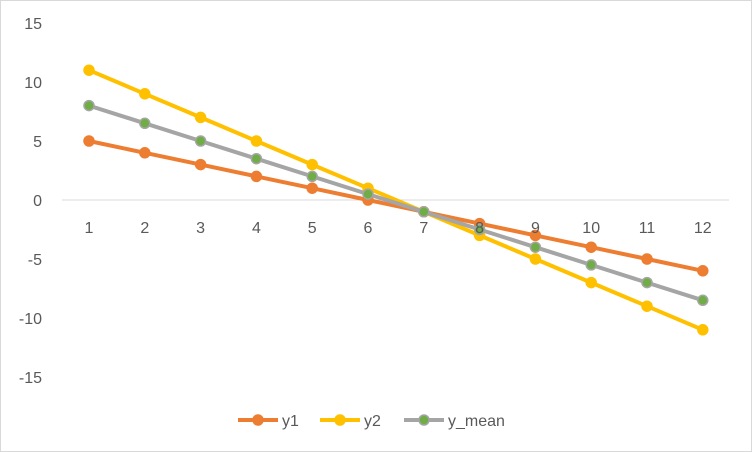 Image resolution: width=752 pixels, height=452 pixels. Describe the element at coordinates (30, 378) in the screenshot. I see `y-tick-label: -15` at that location.